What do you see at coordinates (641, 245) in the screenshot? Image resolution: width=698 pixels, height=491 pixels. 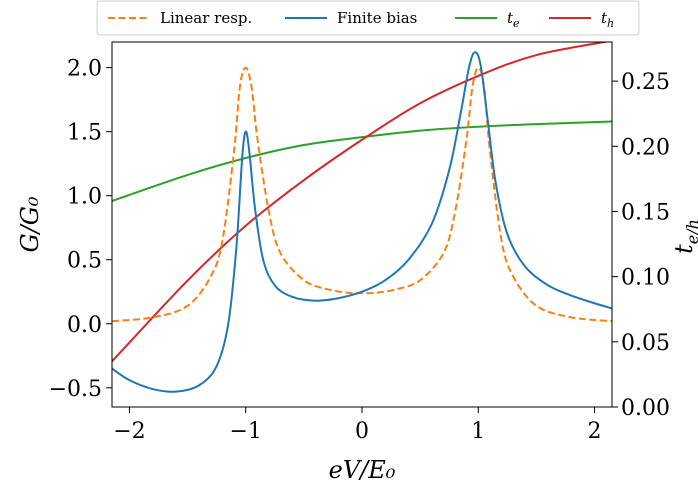 I see `right-axis-ticks: 0.00 0.05 0.10 0.15 0.20 0.25` at bounding box center [641, 245].